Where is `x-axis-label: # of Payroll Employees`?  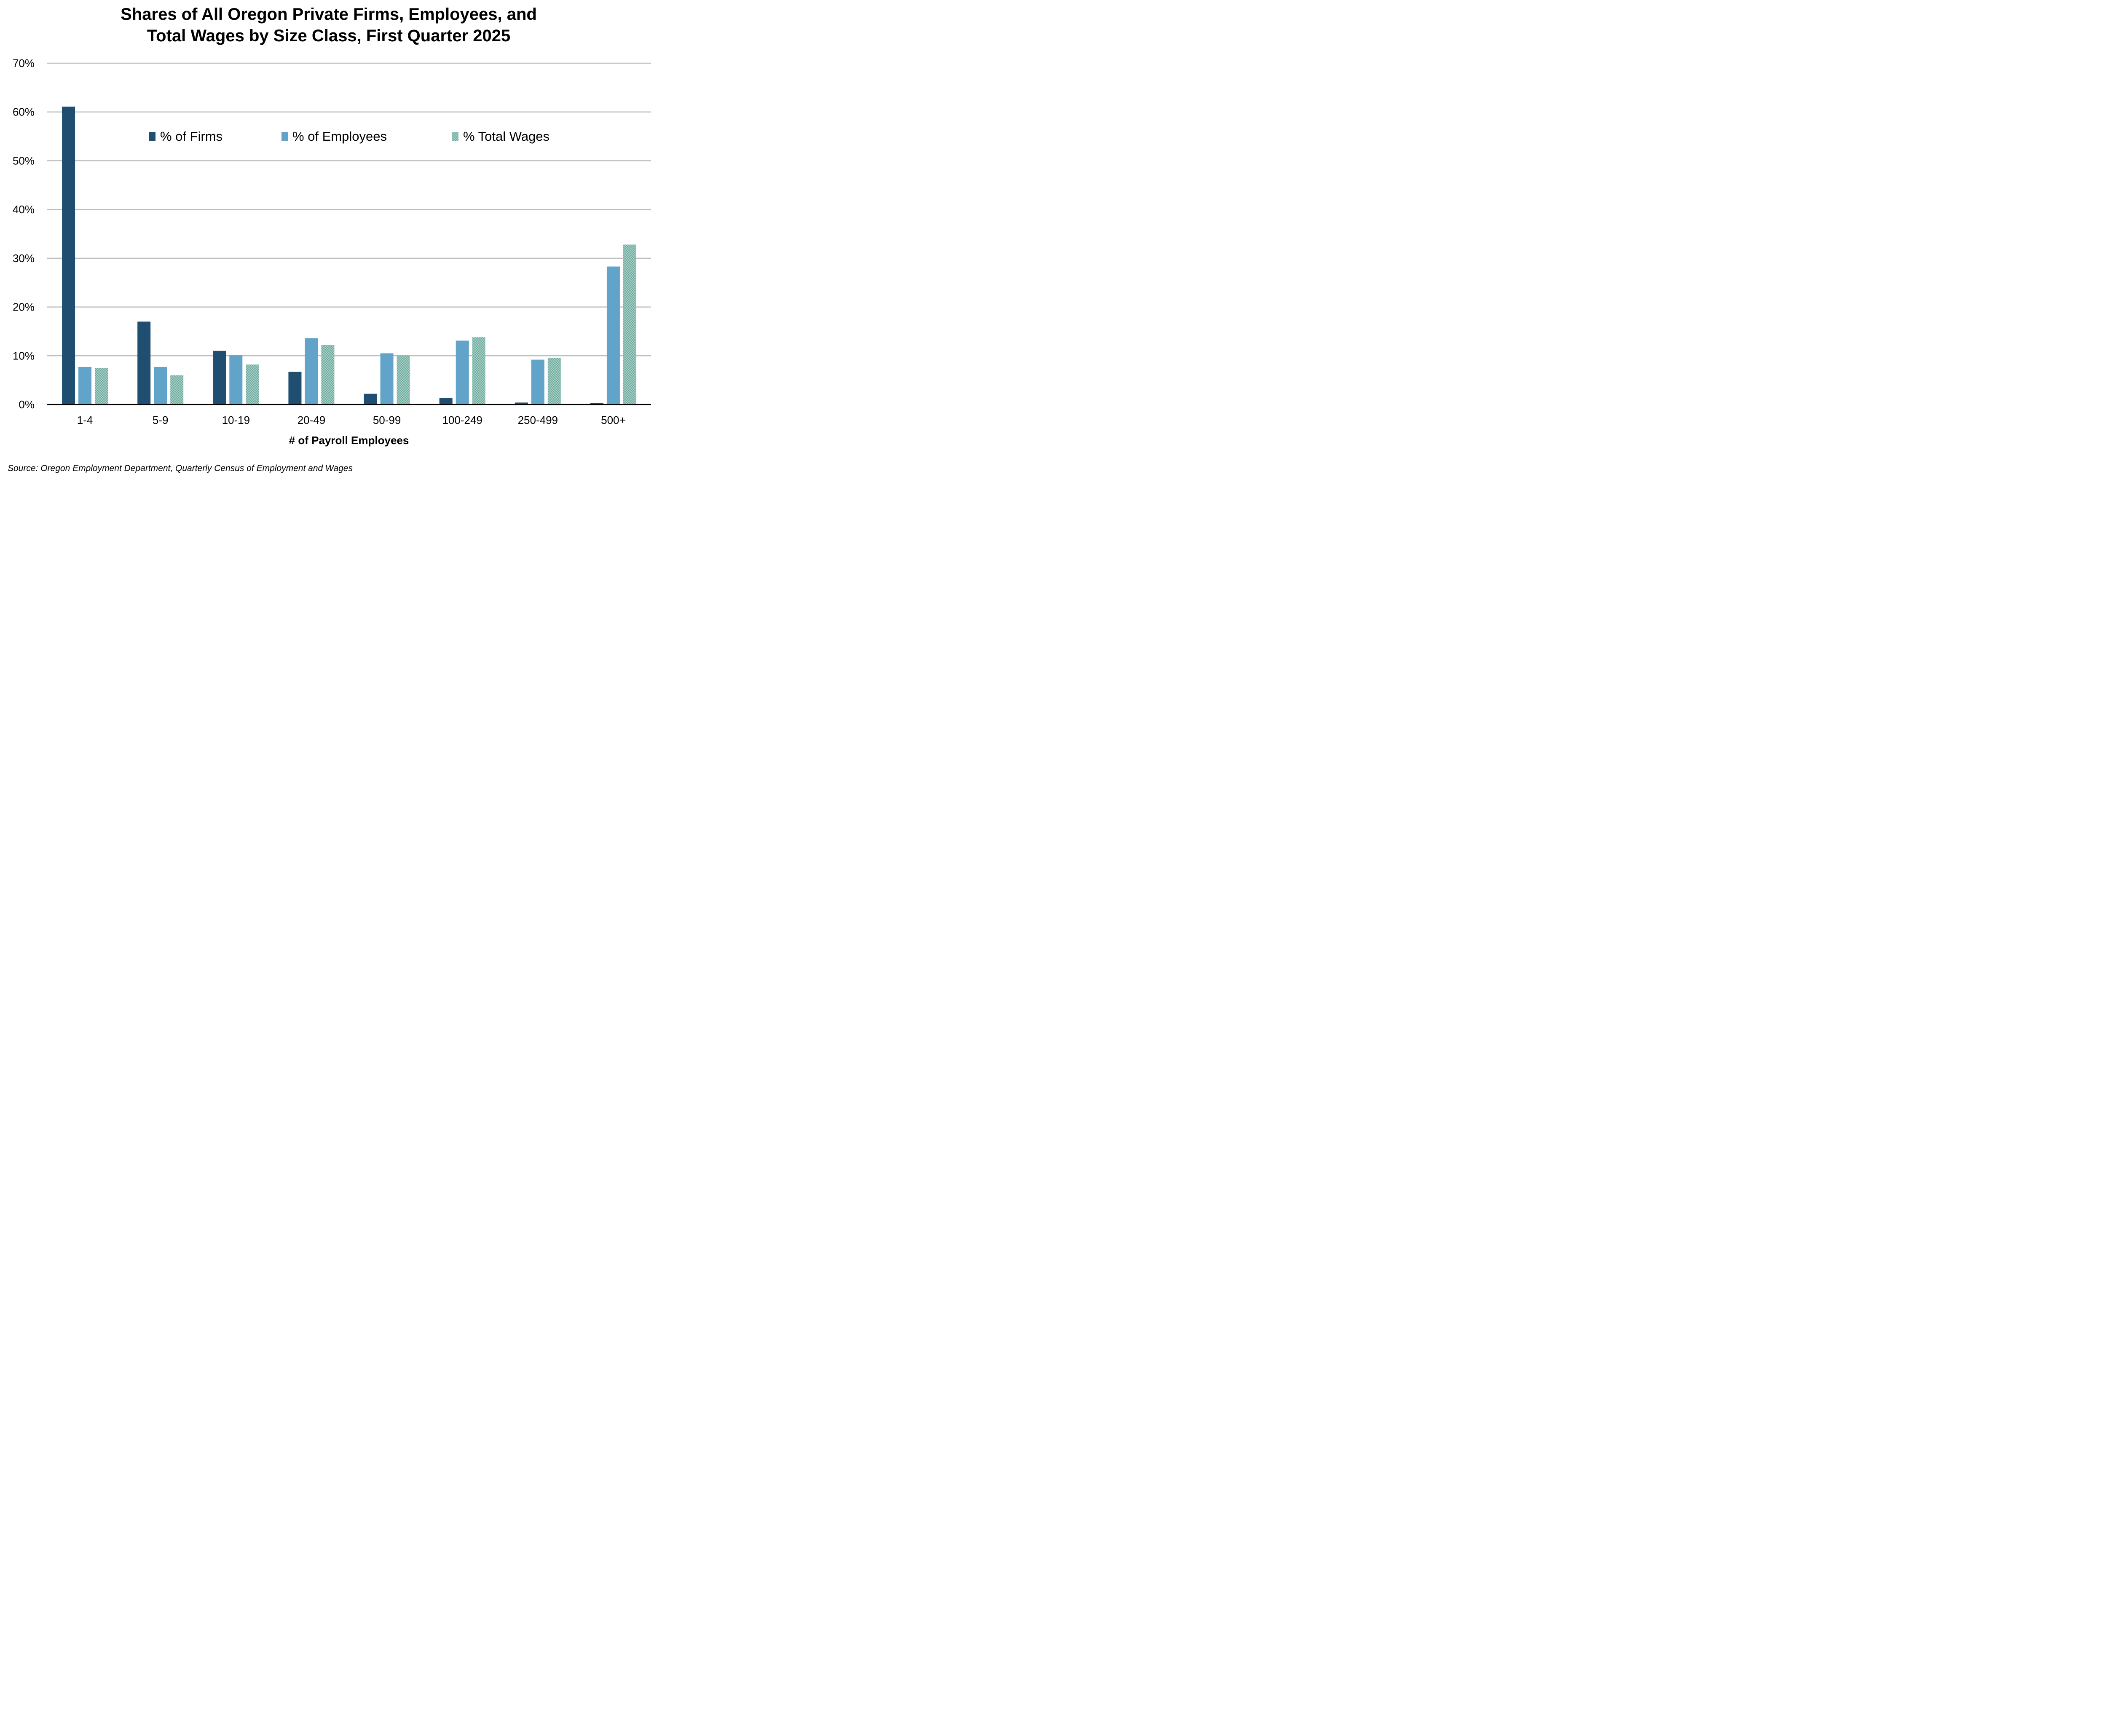 x-axis-label: # of Payroll Employees is located at coordinates (349, 440).